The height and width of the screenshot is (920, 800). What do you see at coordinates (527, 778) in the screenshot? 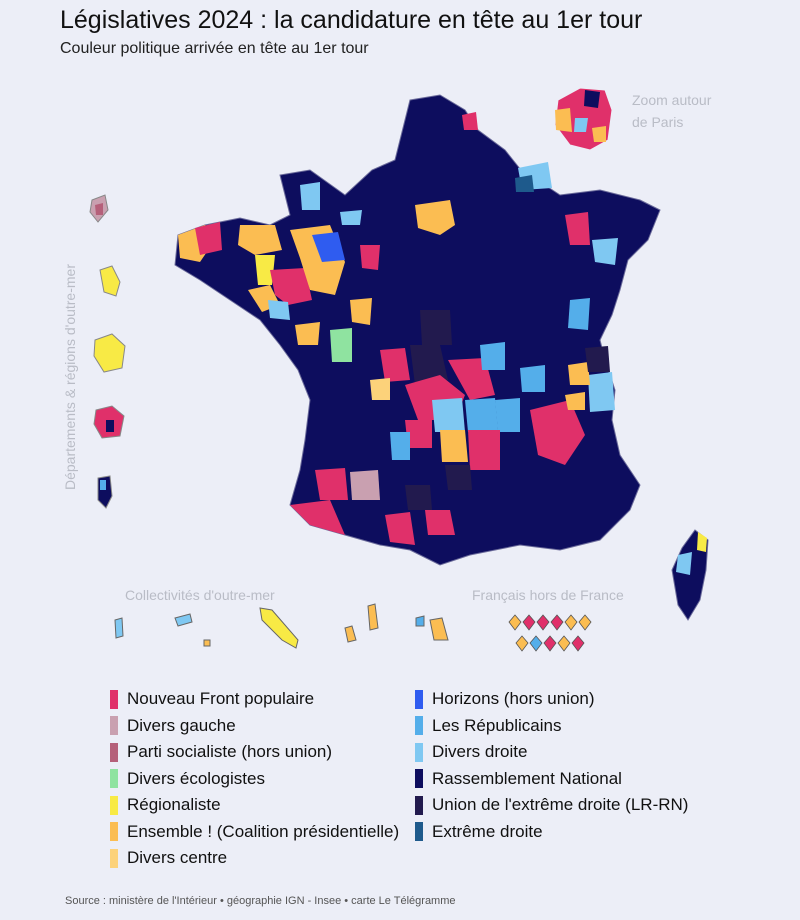
I see `legend-label: Rassemblement National` at bounding box center [527, 778].